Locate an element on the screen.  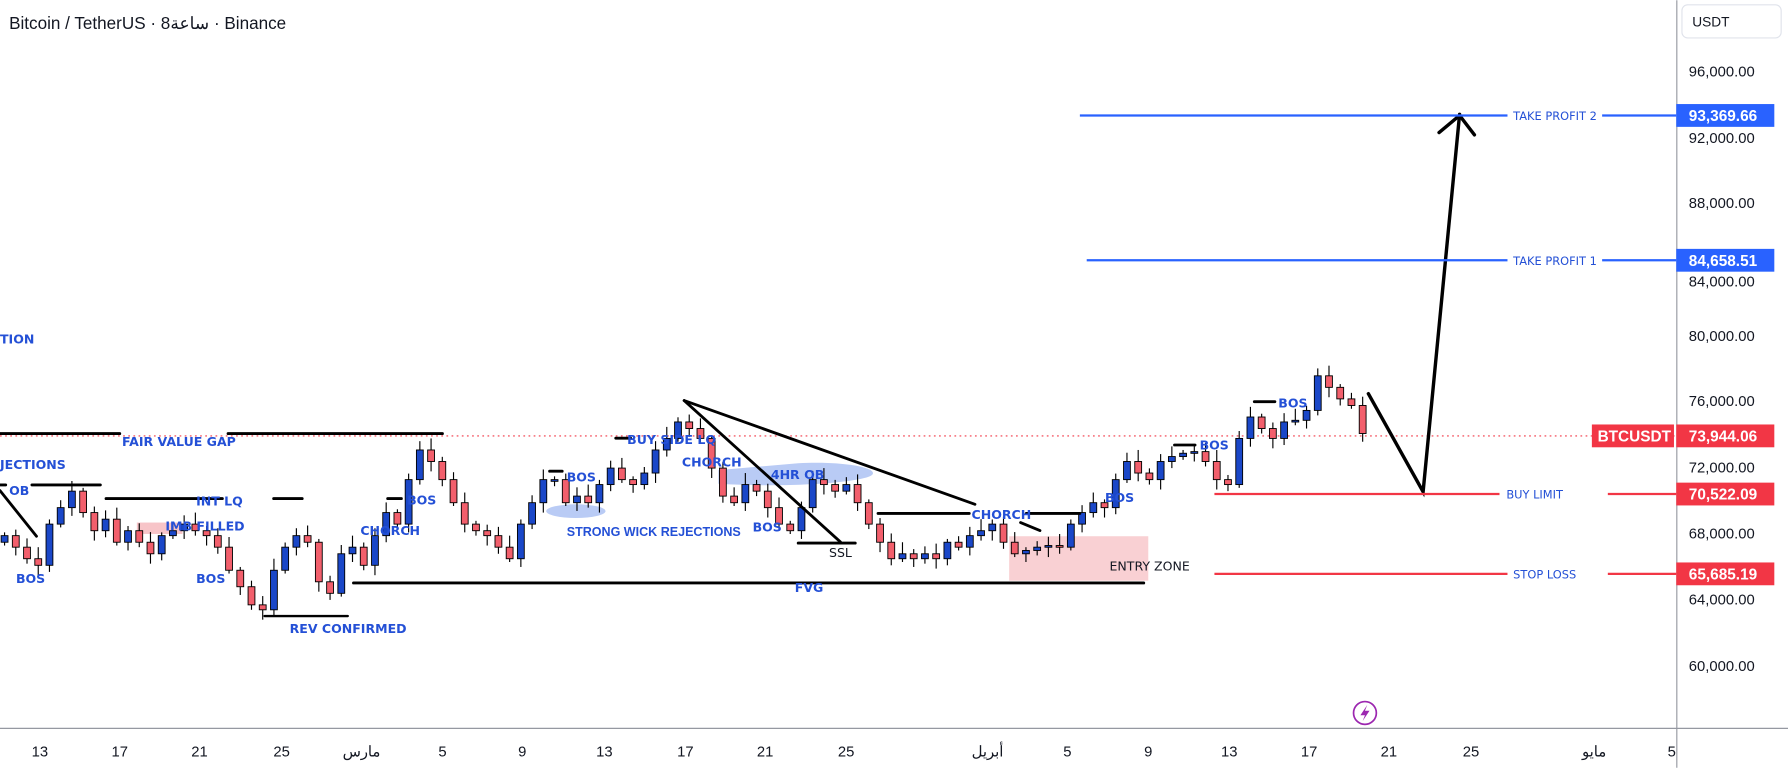
label-strong-wick-rejections: STRONG WICK REJECTIONS is located at coordinates (654, 532).